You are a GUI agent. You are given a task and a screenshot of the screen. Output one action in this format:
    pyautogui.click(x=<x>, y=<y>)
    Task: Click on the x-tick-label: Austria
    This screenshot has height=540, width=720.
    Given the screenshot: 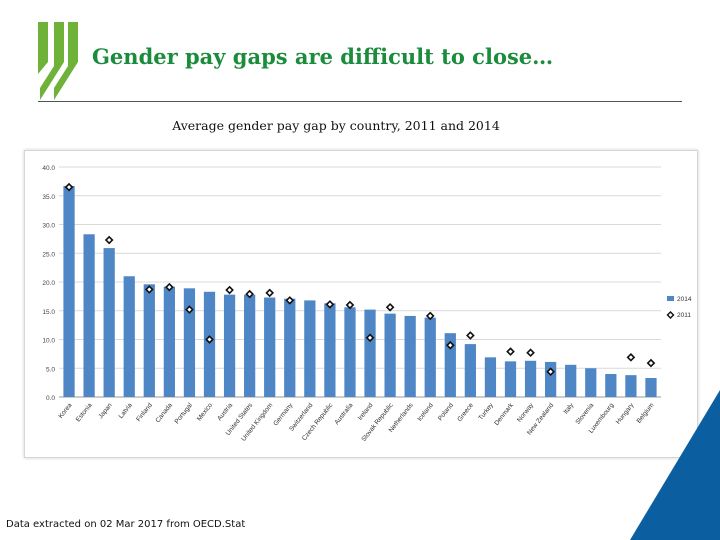 What is the action you would take?
    pyautogui.click(x=225, y=412)
    